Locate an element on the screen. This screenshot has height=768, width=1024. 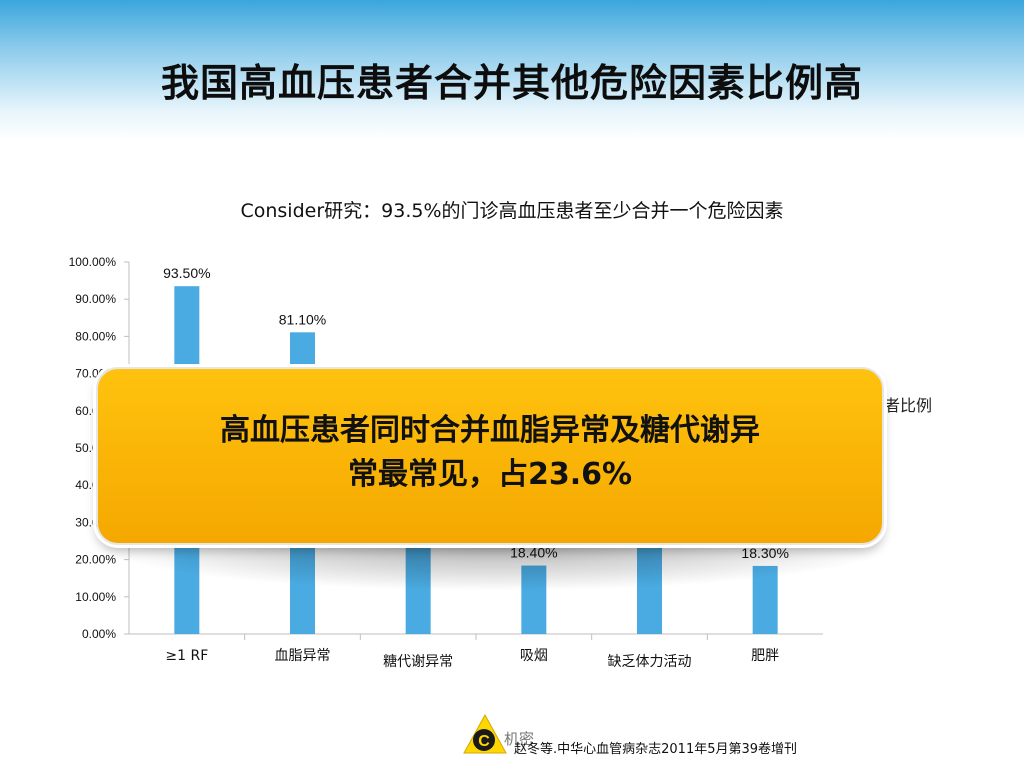
callout-line-2: 常最常见，占23.6% is located at coordinates (490, 474).